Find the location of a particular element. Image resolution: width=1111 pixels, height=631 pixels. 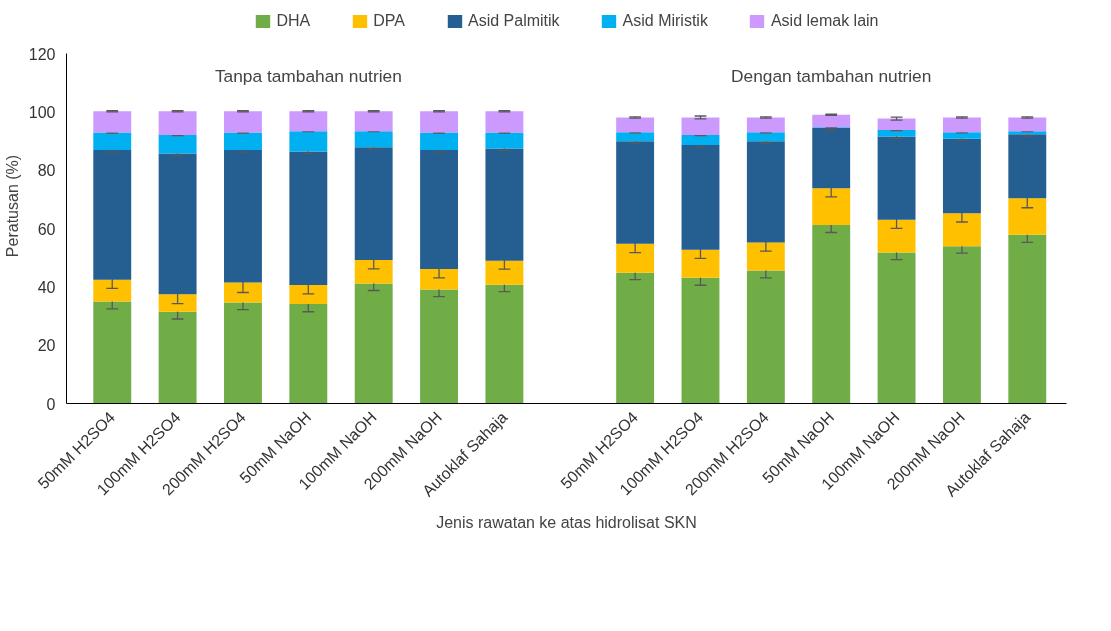

y-tick-label: 120 is located at coordinates (42, 54).